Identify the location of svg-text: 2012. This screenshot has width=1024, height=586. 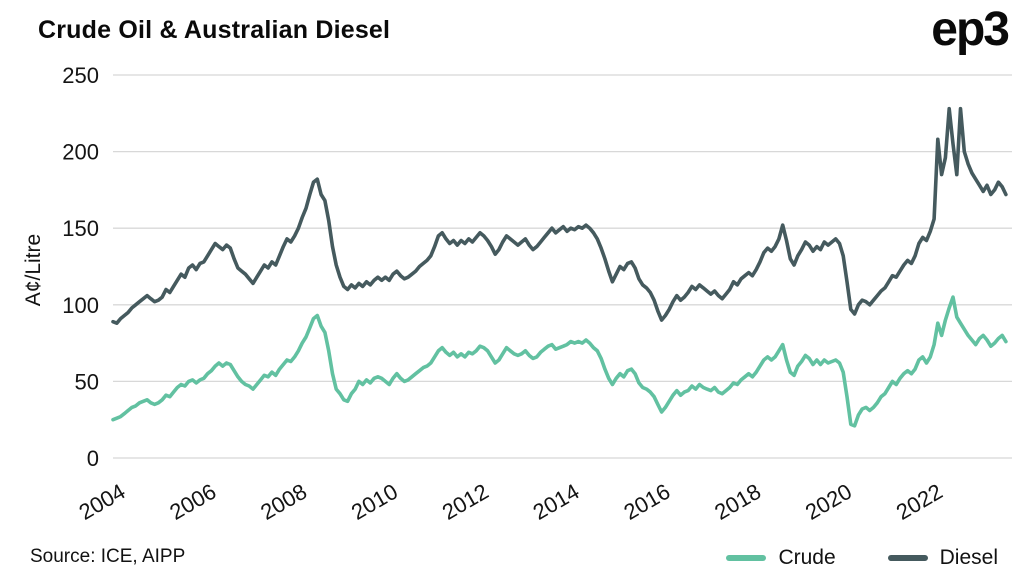
(465, 502).